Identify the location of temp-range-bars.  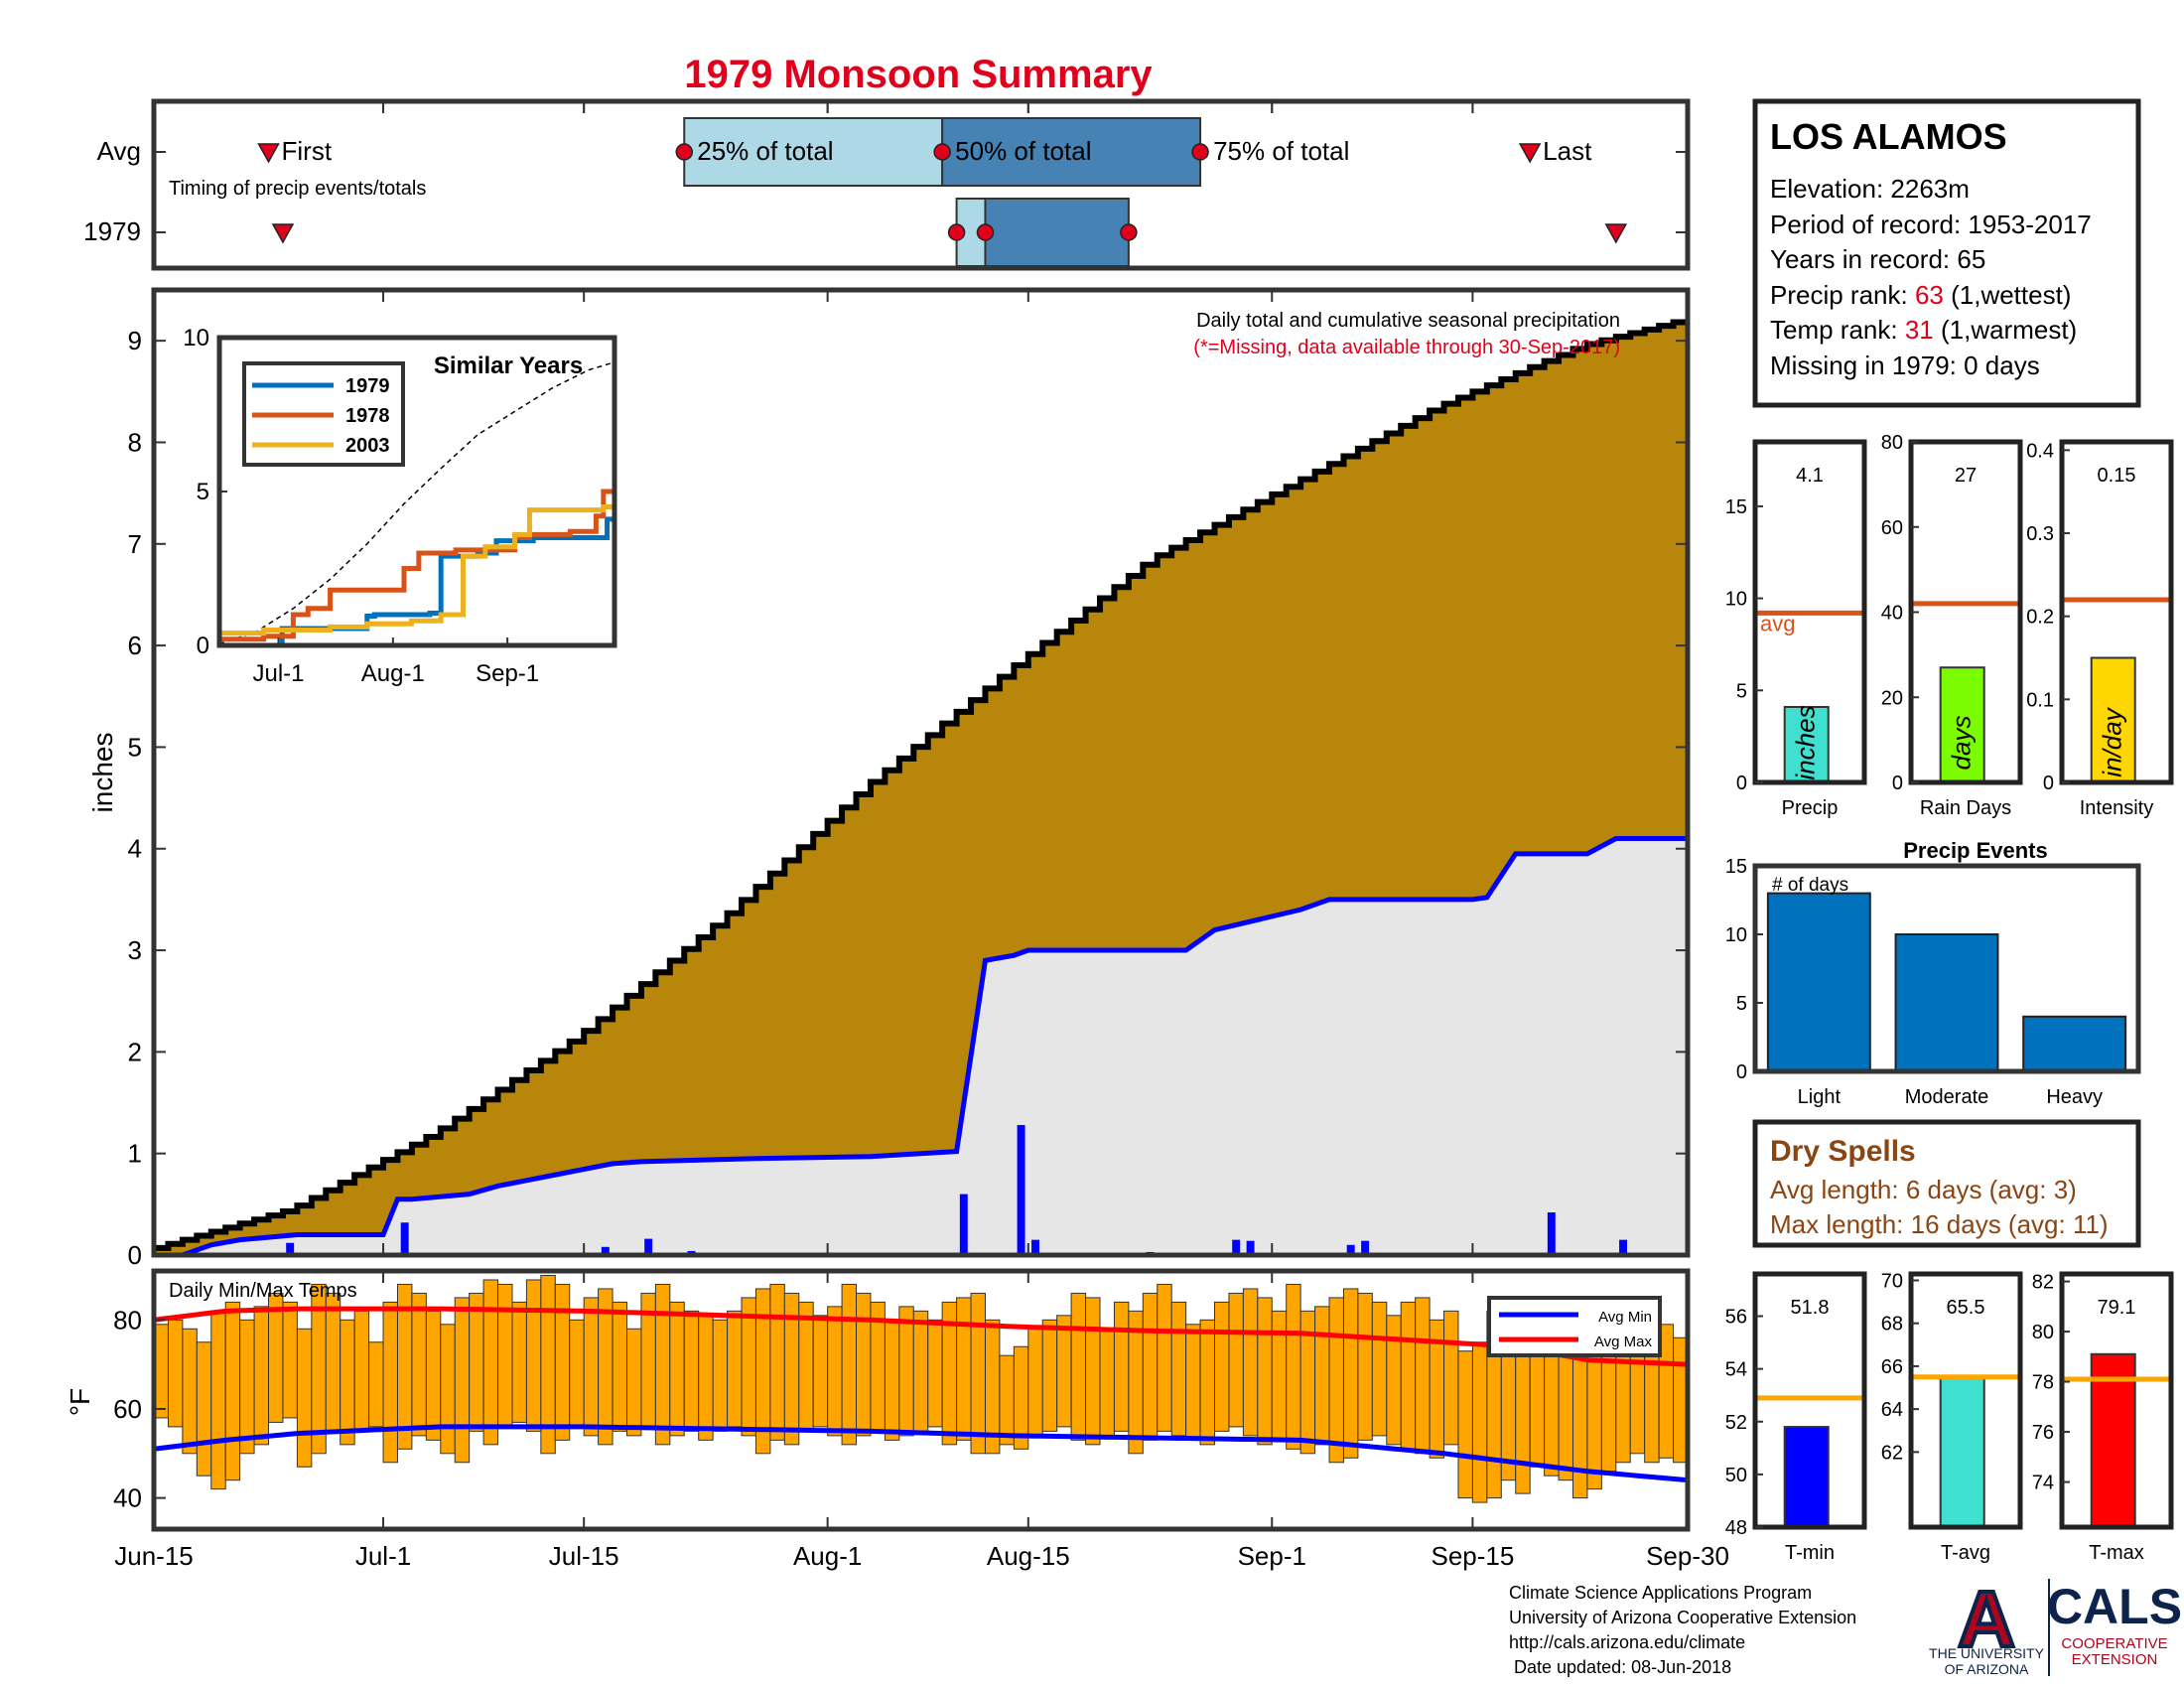
(921, 1388).